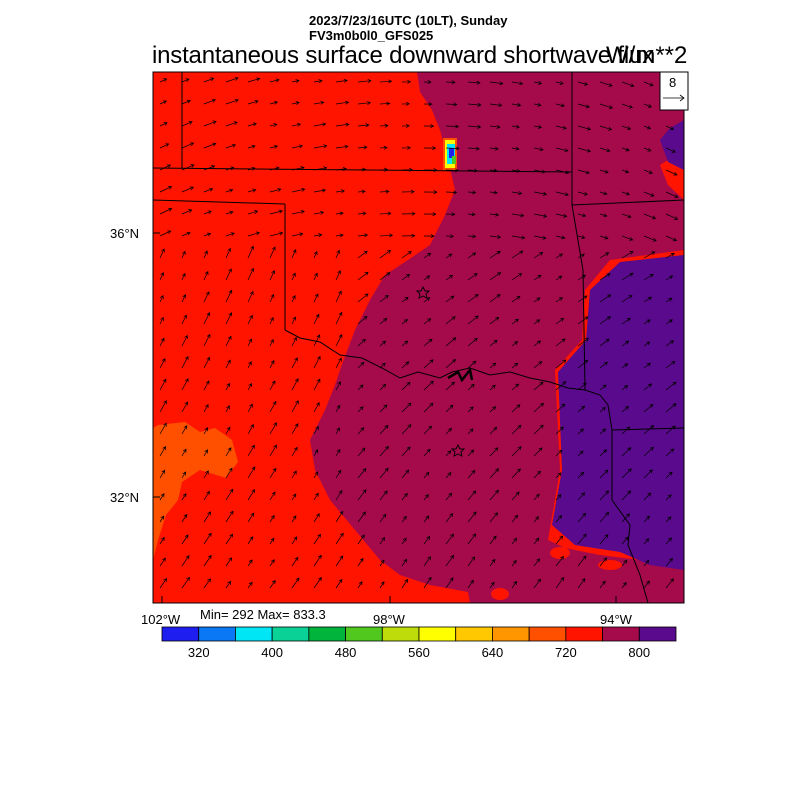  What do you see at coordinates (124, 497) in the screenshot?
I see `lat-label-32n: 32°N` at bounding box center [124, 497].